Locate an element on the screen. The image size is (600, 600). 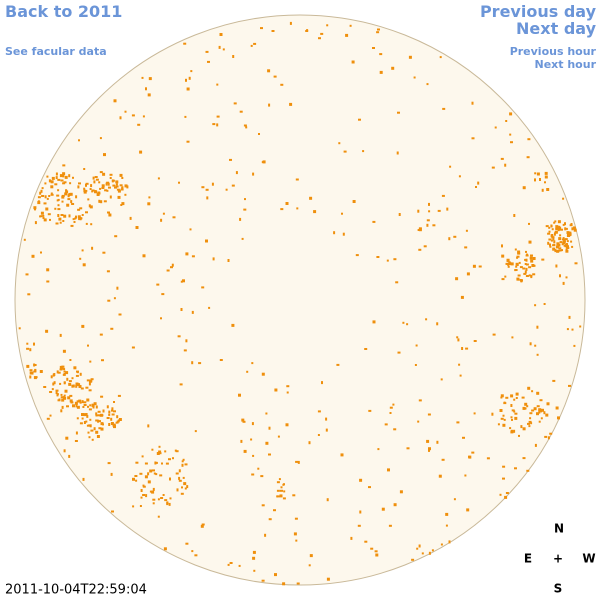
previous-hour-link: Previous hour is located at coordinates (552, 51).